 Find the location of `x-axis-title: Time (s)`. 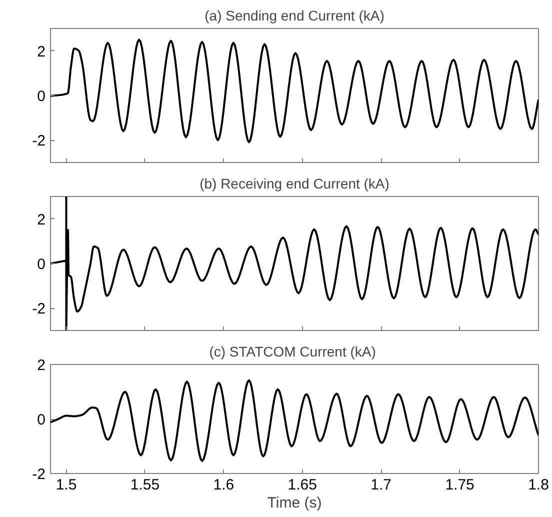

x-axis-title: Time (s) is located at coordinates (294, 503).